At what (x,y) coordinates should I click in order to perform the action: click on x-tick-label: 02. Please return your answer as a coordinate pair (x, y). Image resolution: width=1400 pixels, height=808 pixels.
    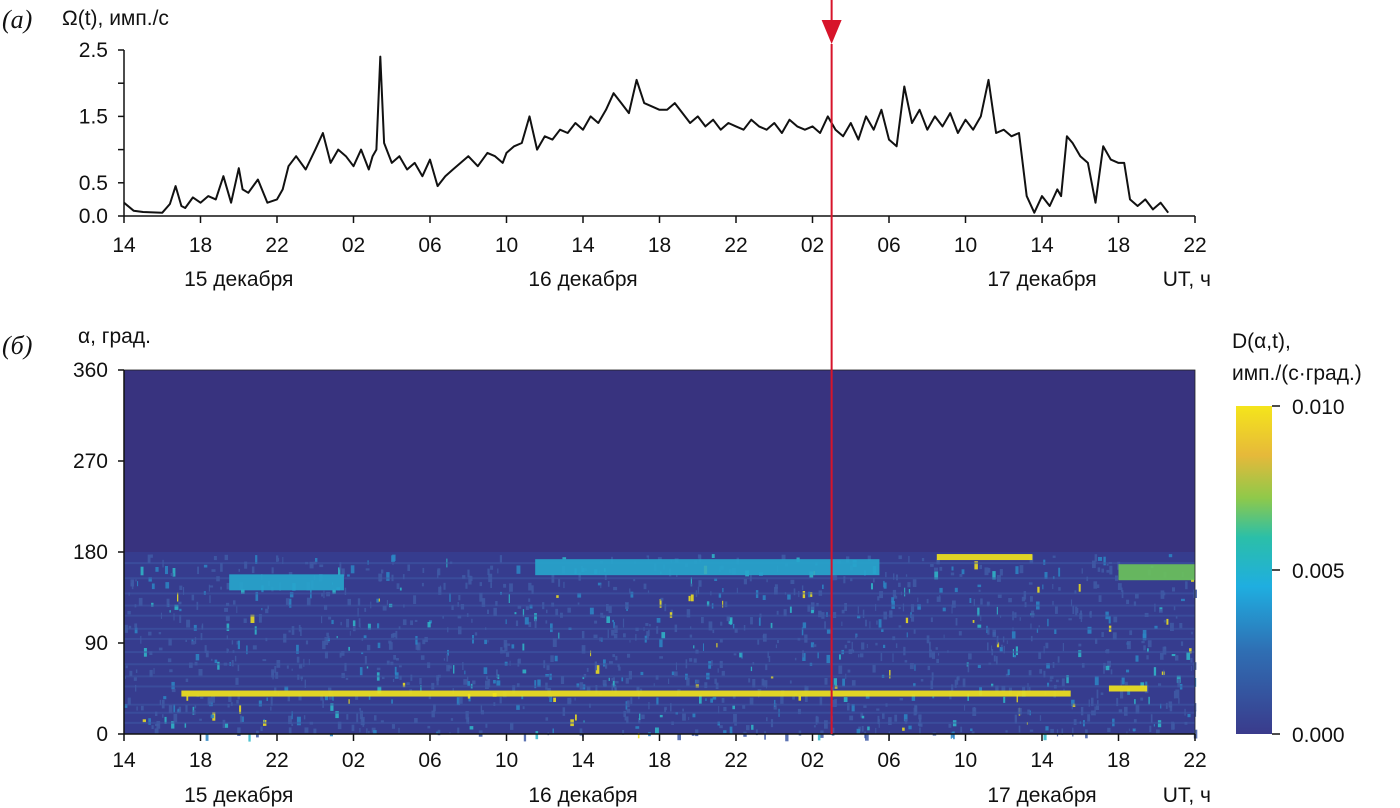
    Looking at the image, I should click on (353, 245).